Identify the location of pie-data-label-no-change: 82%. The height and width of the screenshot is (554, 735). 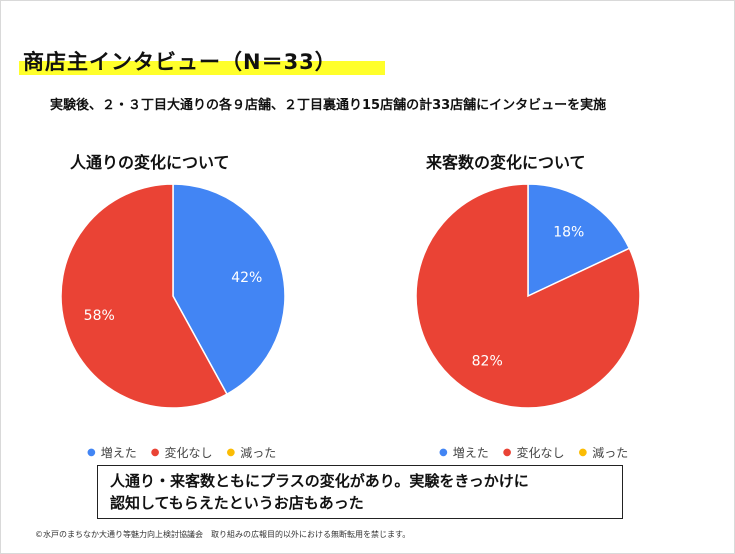
(487, 361).